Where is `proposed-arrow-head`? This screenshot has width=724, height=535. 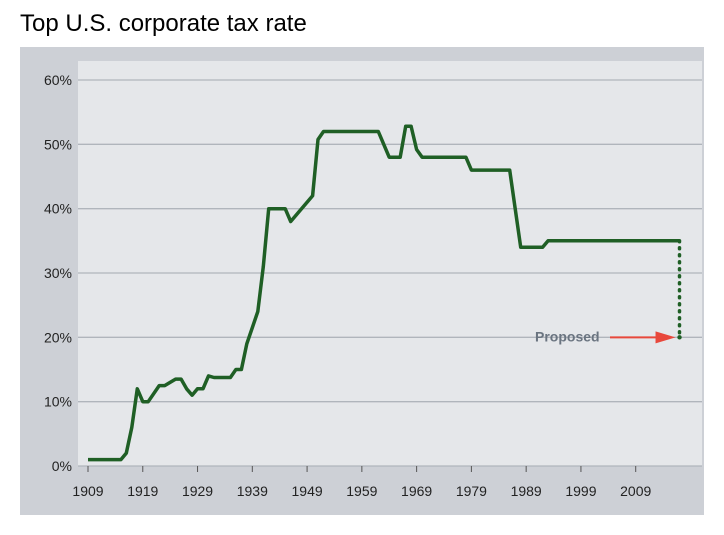
proposed-arrow-head is located at coordinates (665, 337).